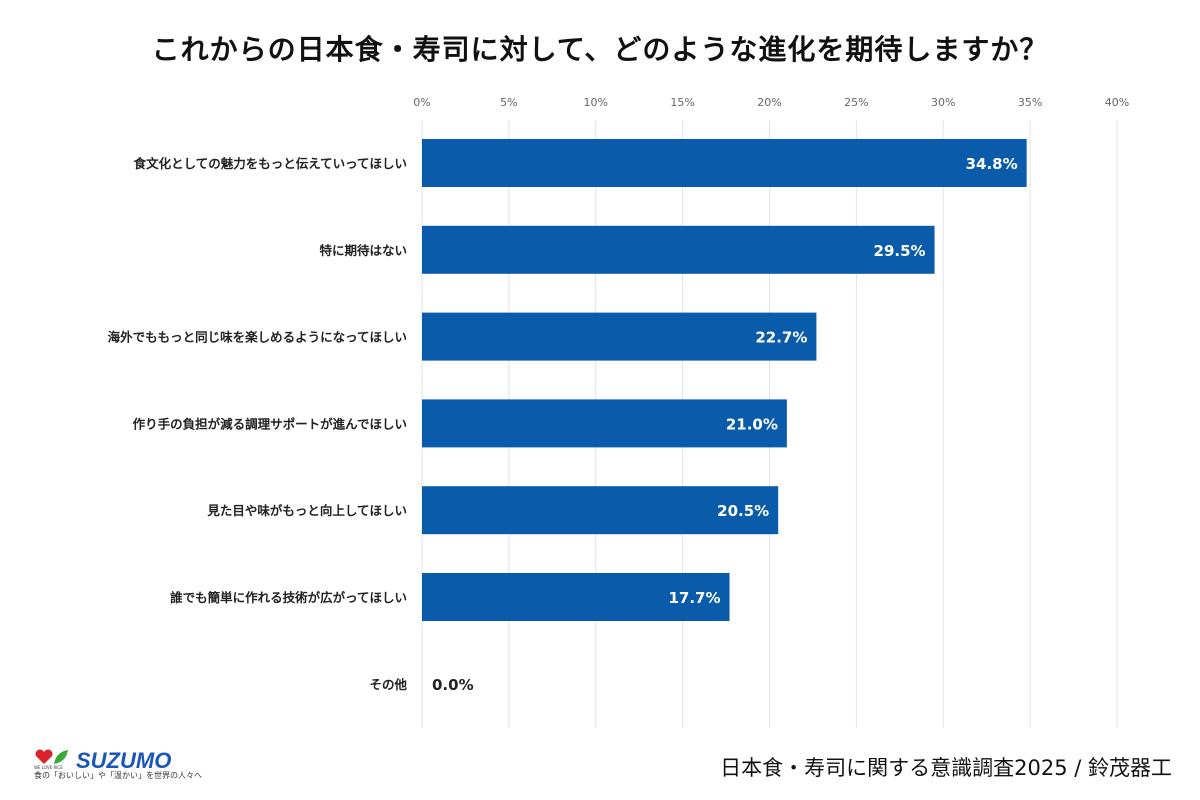 This screenshot has height=800, width=1200. I want to click on data-label: 20.5%, so click(743, 511).